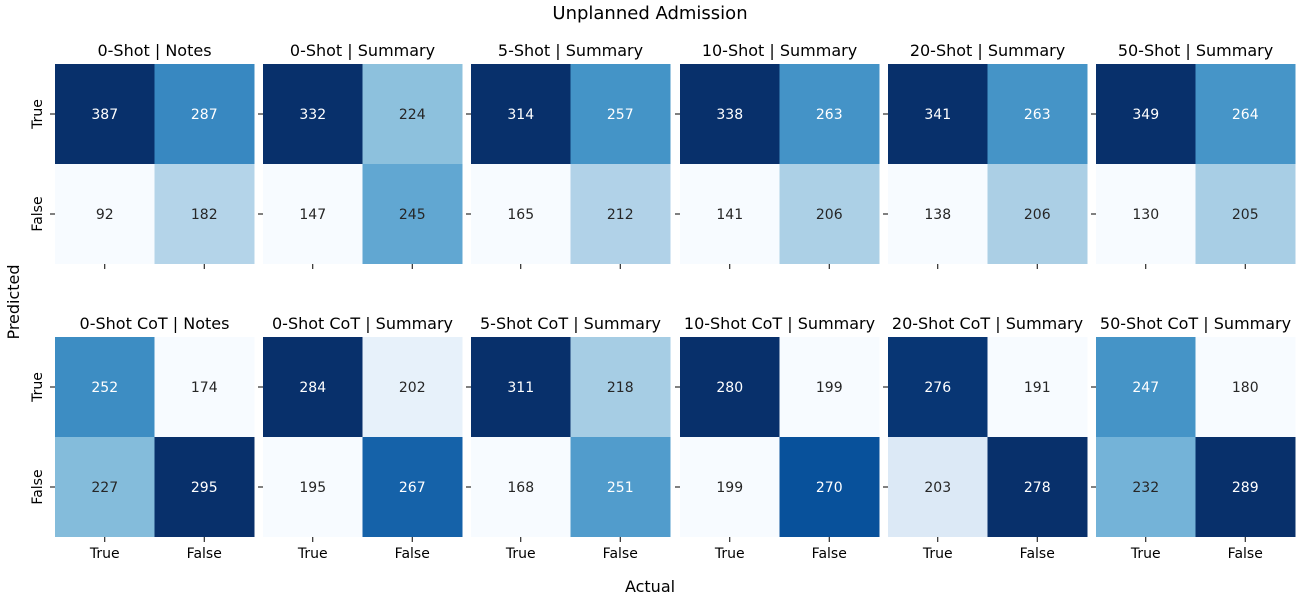 Image resolution: width=1300 pixels, height=600 pixels. I want to click on cell-value-label: 278, so click(1037, 488).